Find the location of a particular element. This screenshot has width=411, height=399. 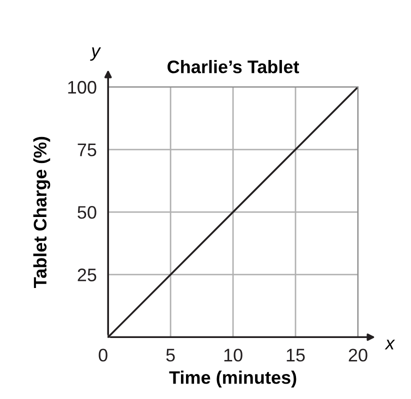

x-axis-title: Time (minutes) is located at coordinates (232, 379).